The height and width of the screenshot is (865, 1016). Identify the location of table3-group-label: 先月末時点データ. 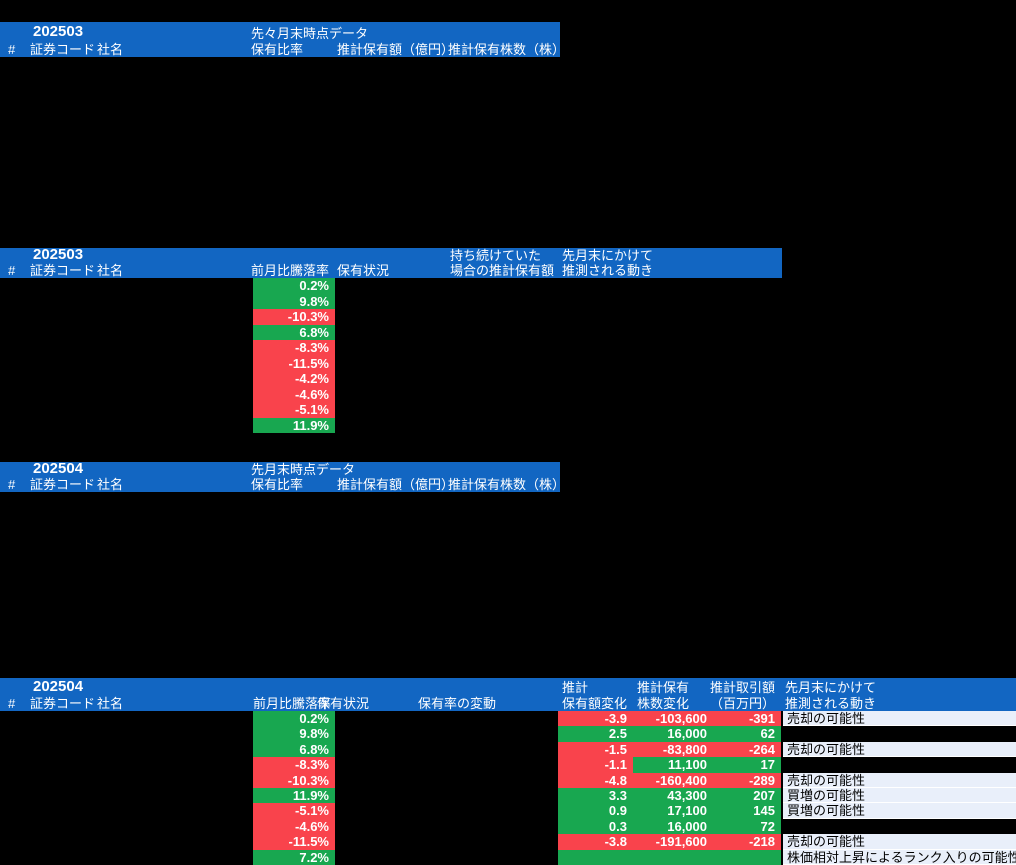
(303, 469).